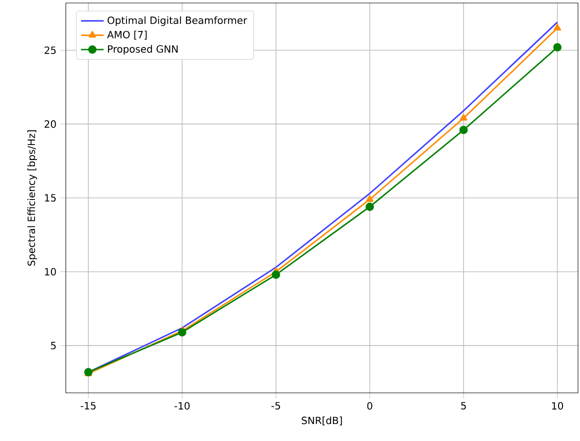 This screenshot has height=441, width=580. What do you see at coordinates (127, 35) in the screenshot?
I see `legend-label: AMO [7]` at bounding box center [127, 35].